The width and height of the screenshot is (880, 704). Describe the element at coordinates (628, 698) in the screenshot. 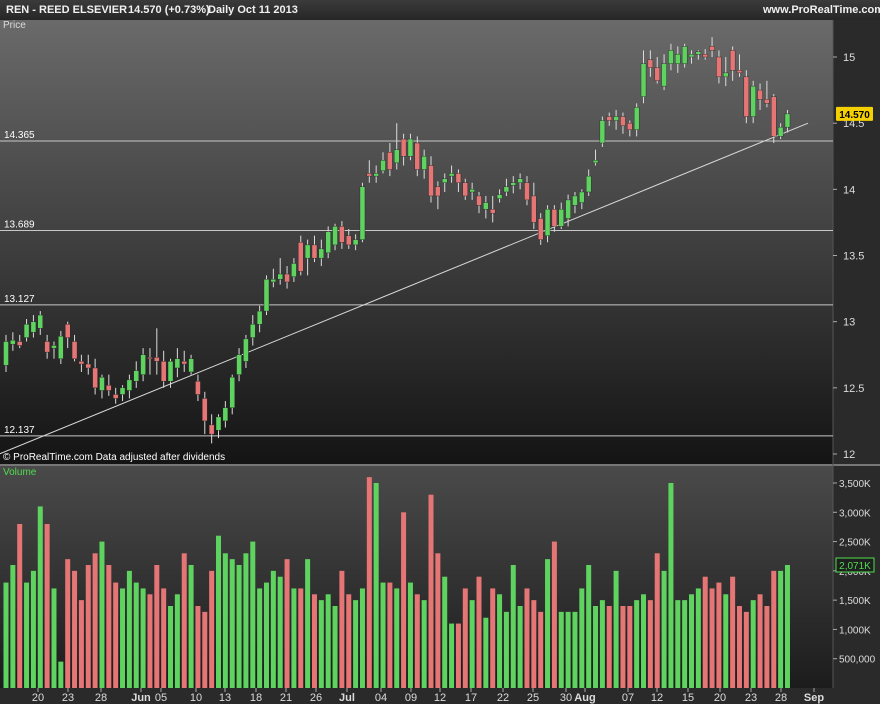

I see `x-tick-label: 07` at that location.